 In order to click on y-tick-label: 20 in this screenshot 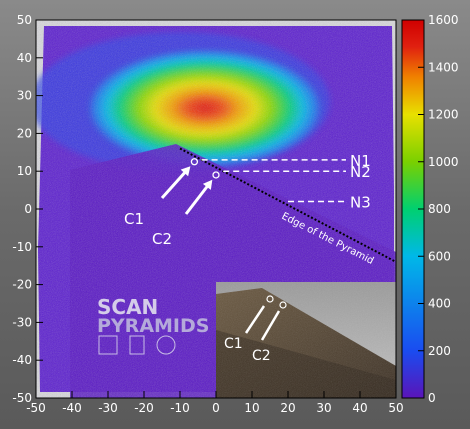, I will do `click(24, 133)`.